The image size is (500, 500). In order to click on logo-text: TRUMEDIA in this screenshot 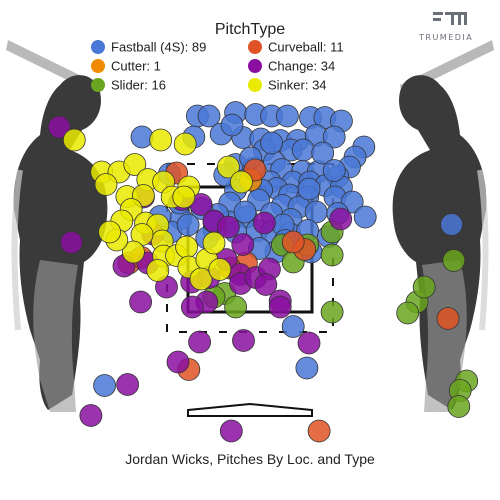, I will do `click(445, 37)`.